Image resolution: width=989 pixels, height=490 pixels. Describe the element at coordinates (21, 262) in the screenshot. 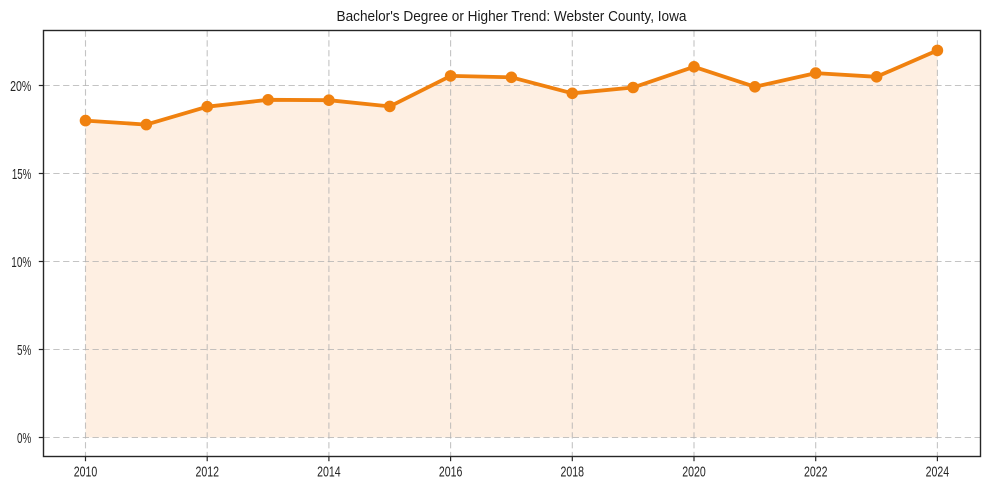

I see `svg-text: 10%` at that location.